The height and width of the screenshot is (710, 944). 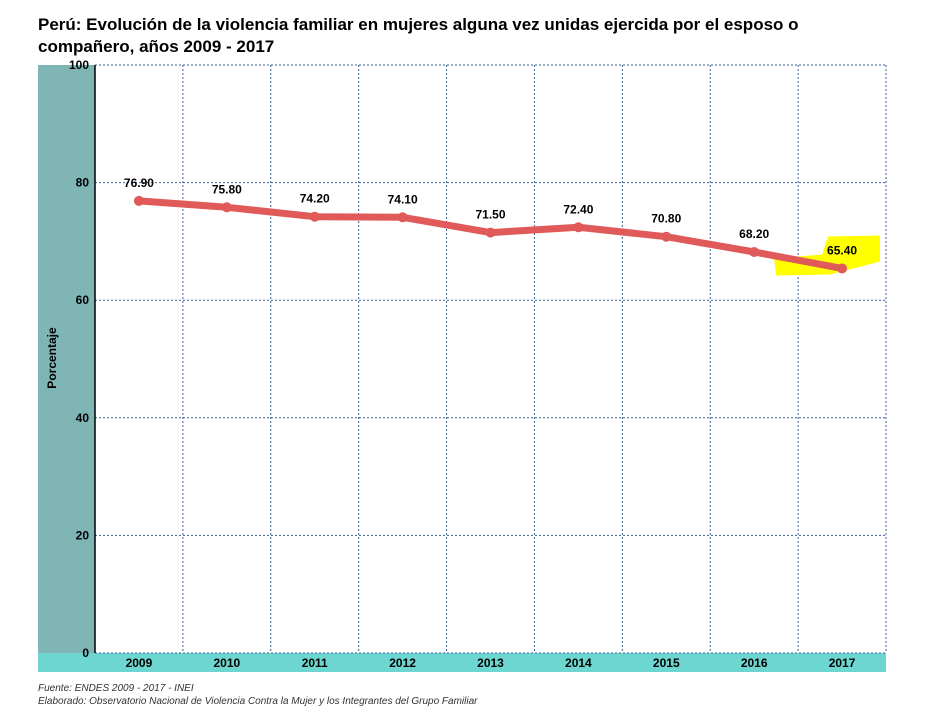 What do you see at coordinates (403, 199) in the screenshot?
I see `data-label: 74.10` at bounding box center [403, 199].